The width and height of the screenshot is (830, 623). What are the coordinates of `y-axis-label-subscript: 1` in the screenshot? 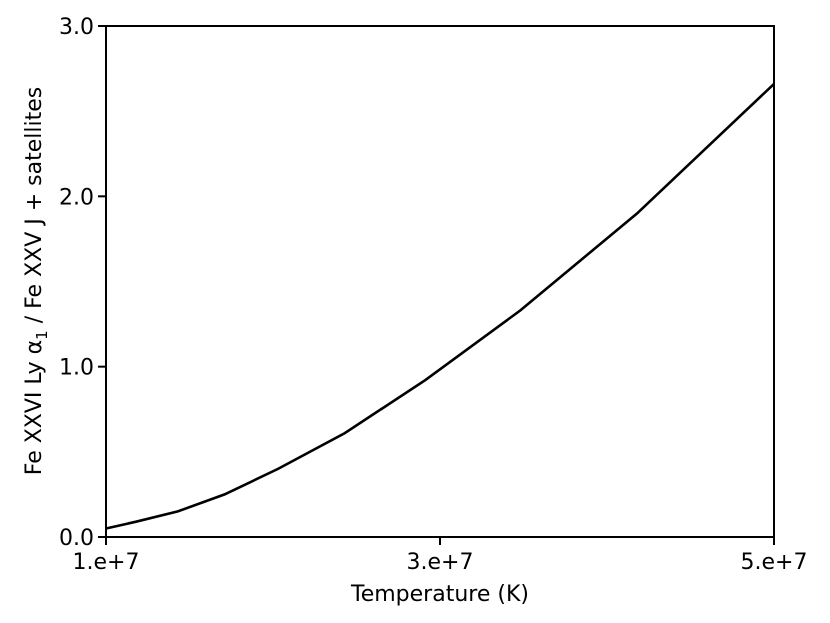 It's located at (42, 335).